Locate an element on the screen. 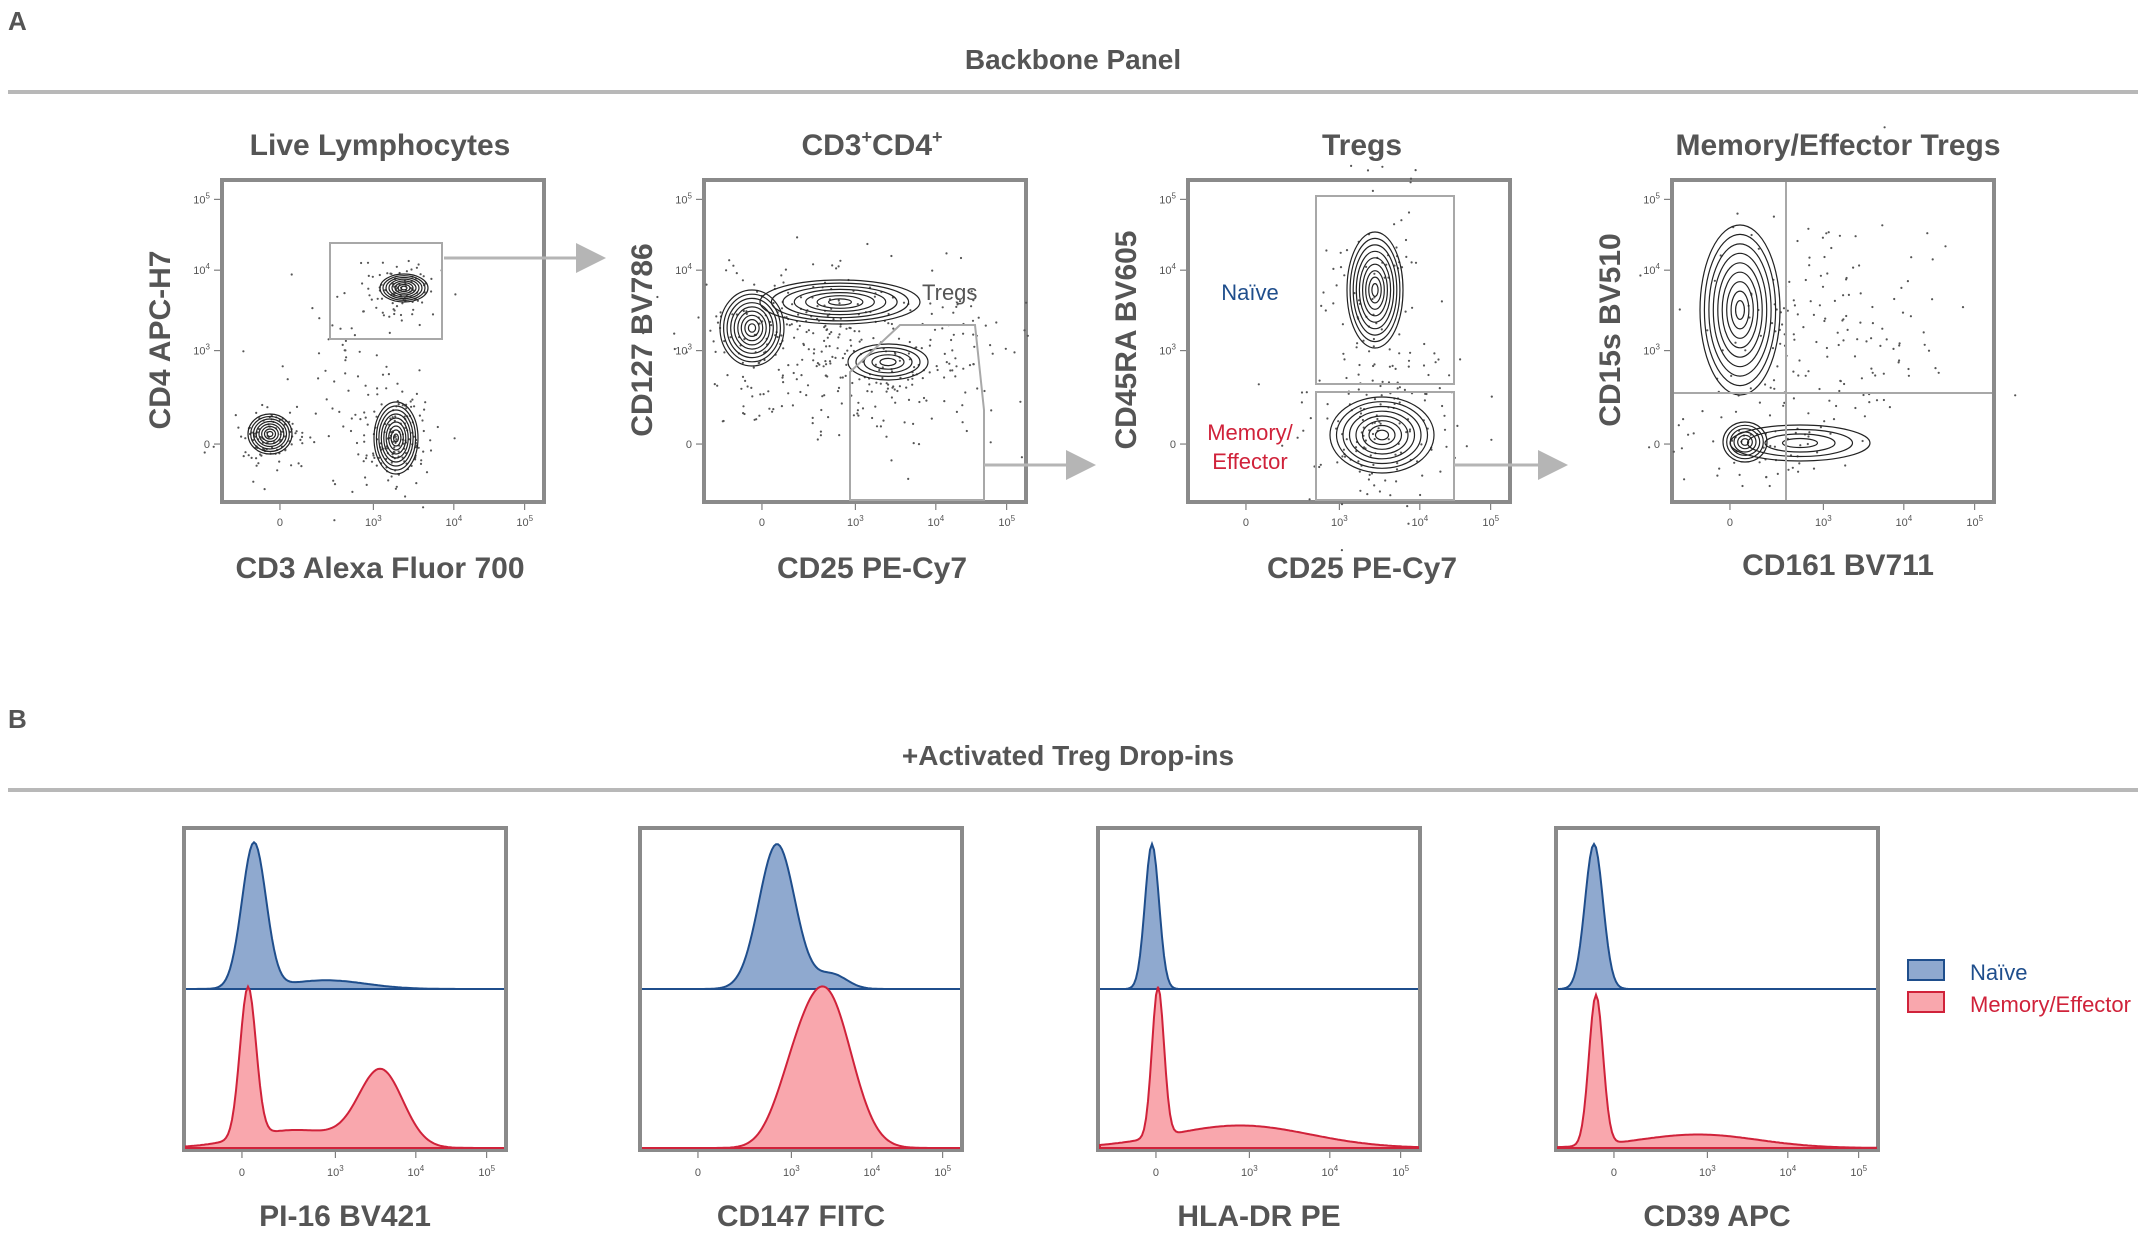  tick-label: 10⁴ is located at coordinates (453, 521).